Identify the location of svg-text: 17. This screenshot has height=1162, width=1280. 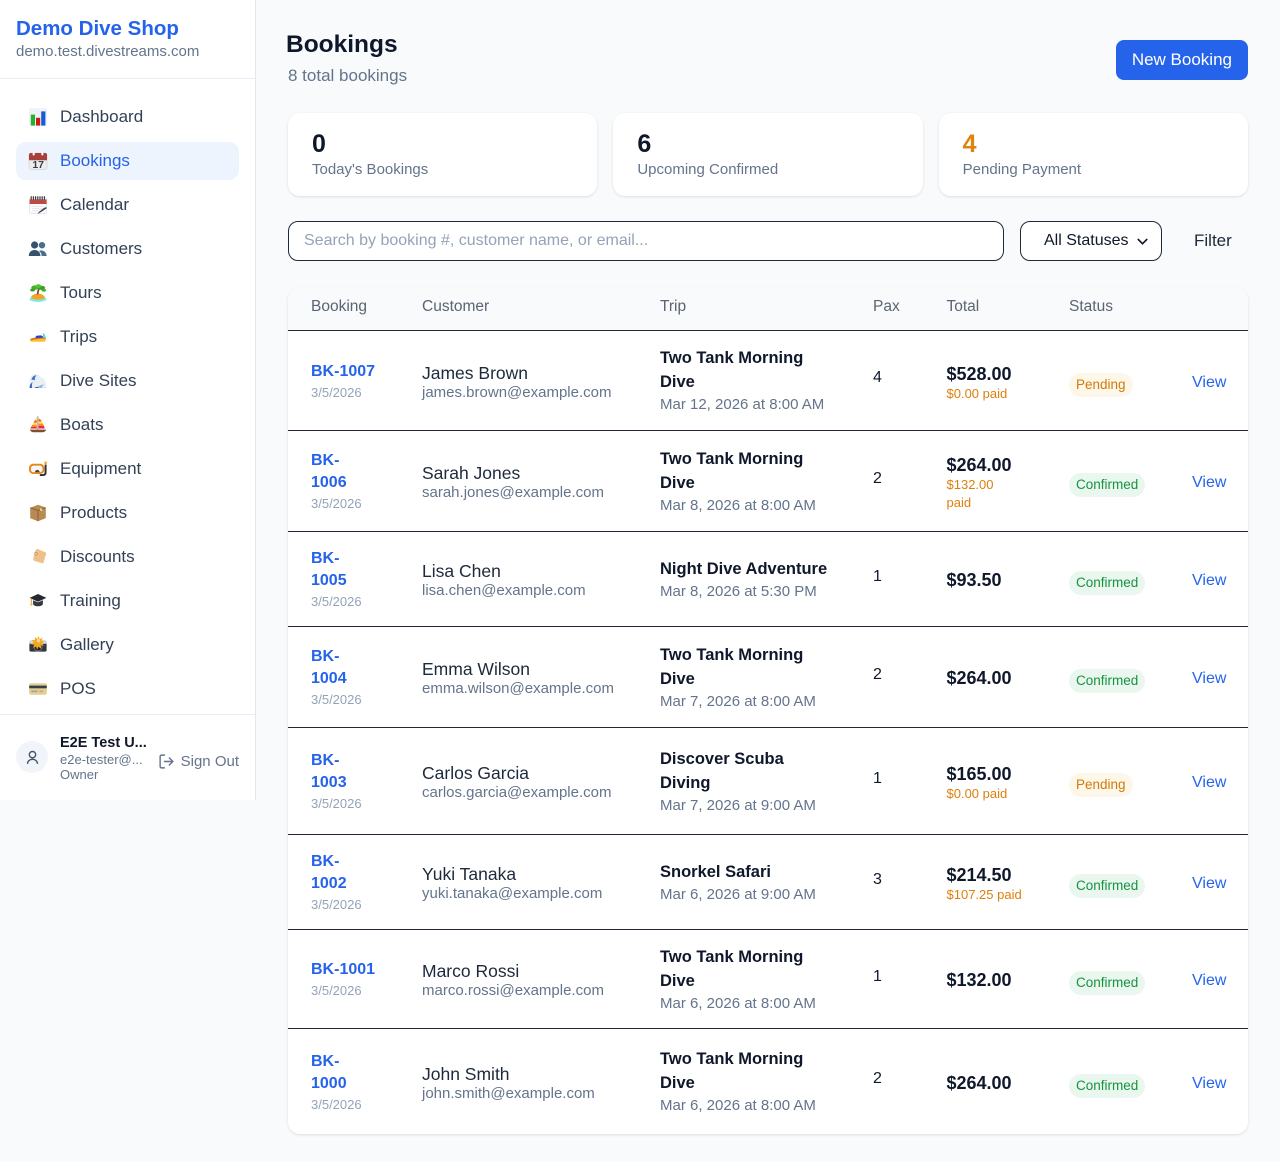
(38, 165).